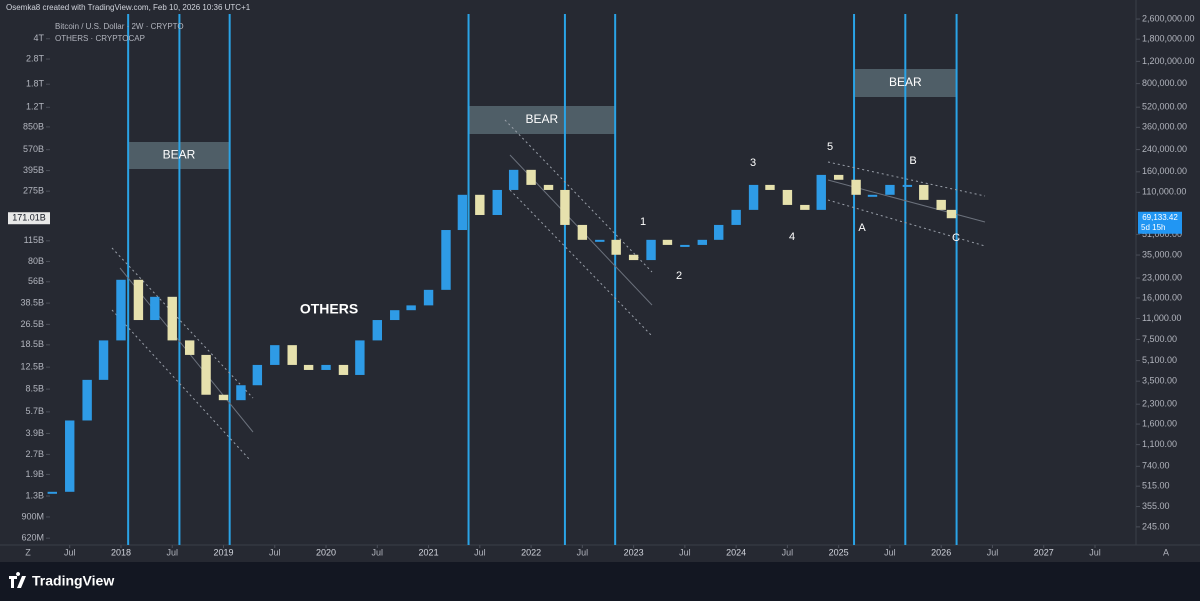 This screenshot has width=1200, height=601. I want to click on x-tick-label: 2024, so click(736, 552).